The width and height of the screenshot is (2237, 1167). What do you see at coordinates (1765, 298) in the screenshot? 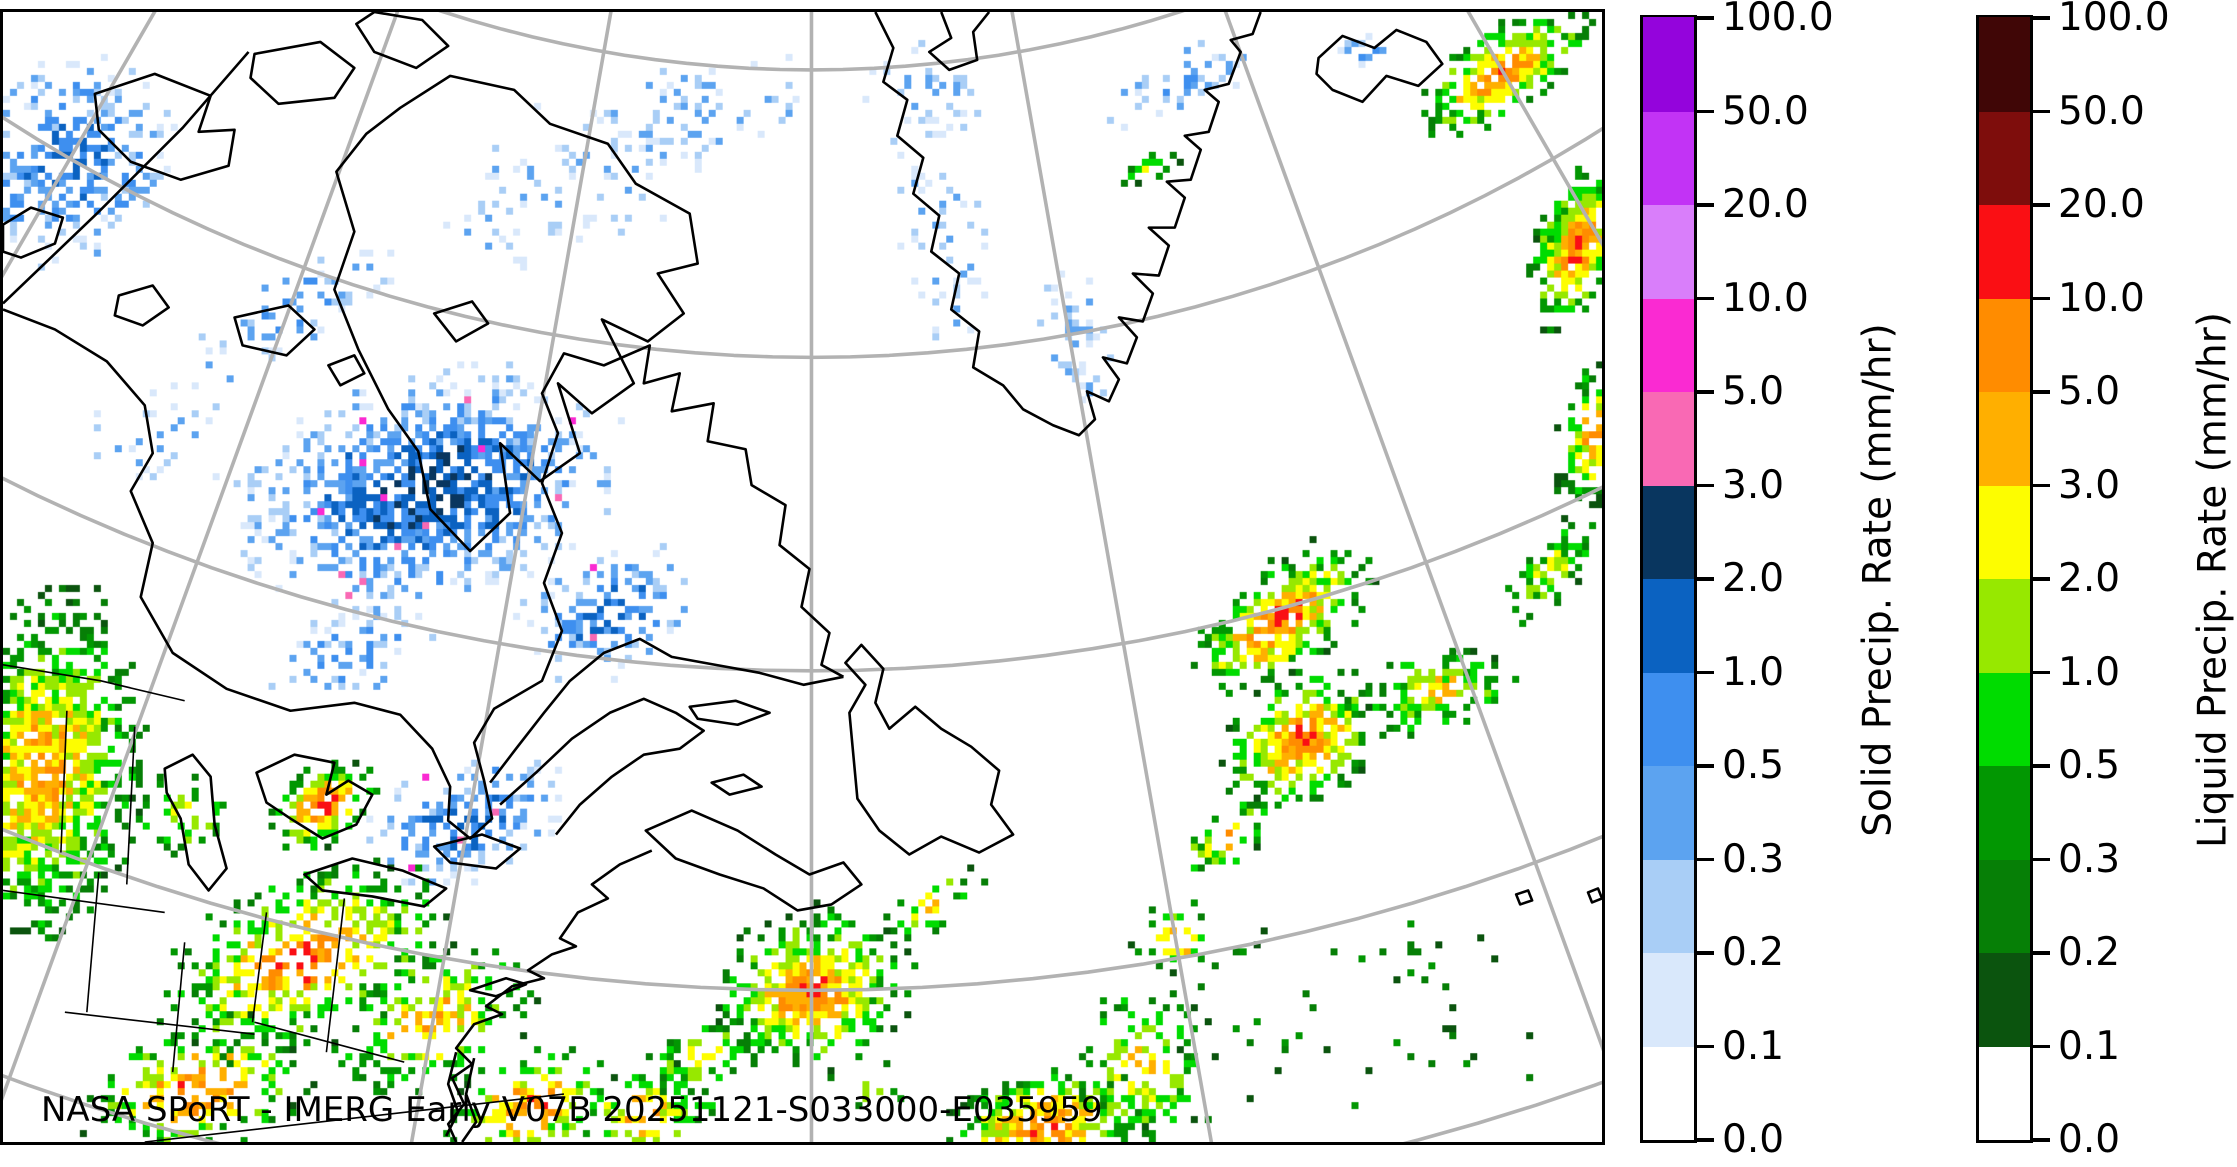
I see `colorbar-tick-label: 10.0` at bounding box center [1765, 298].